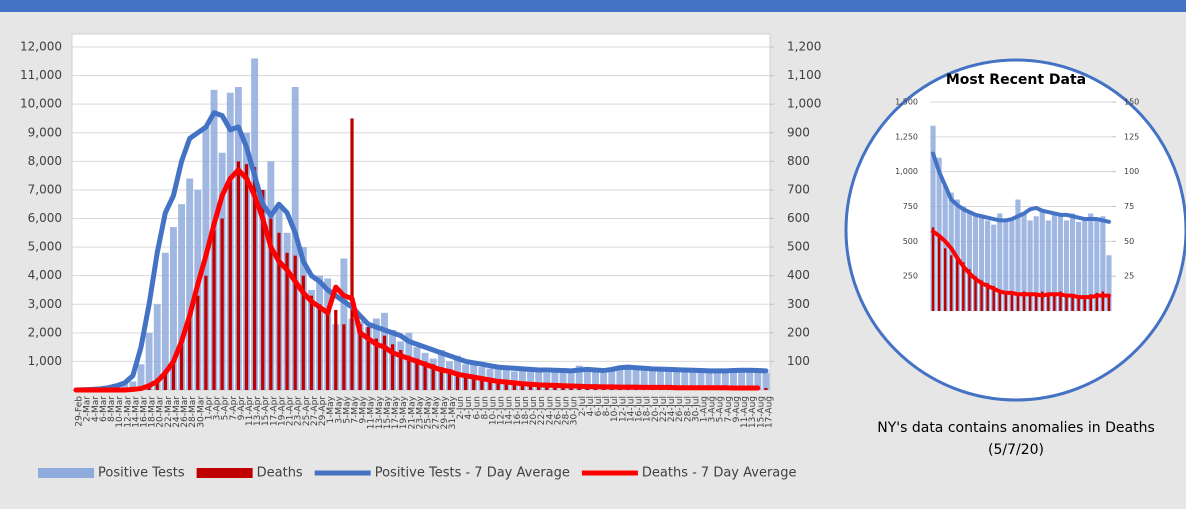 This screenshot has height=509, width=1186. Describe the element at coordinates (41, 104) in the screenshot. I see `y-tick-label: 10,000` at that location.